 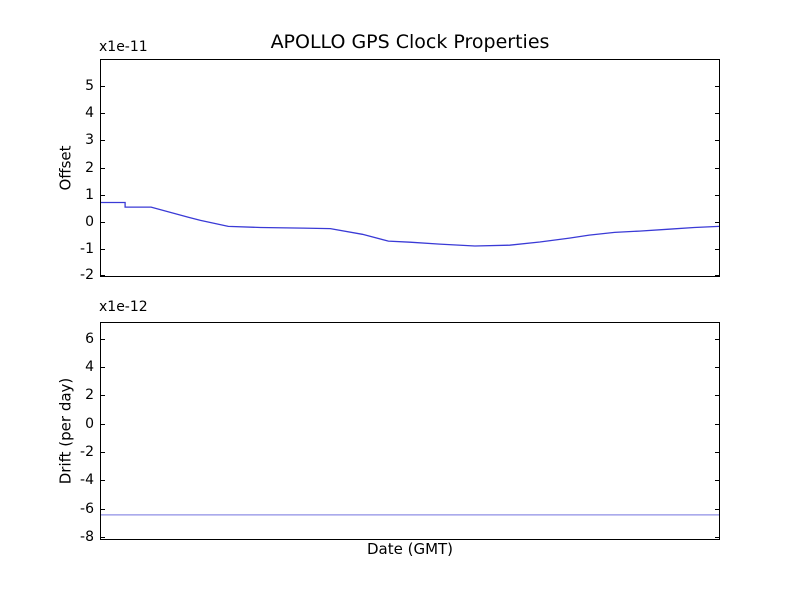 I want to click on drift-line-chart, so click(x=410, y=515).